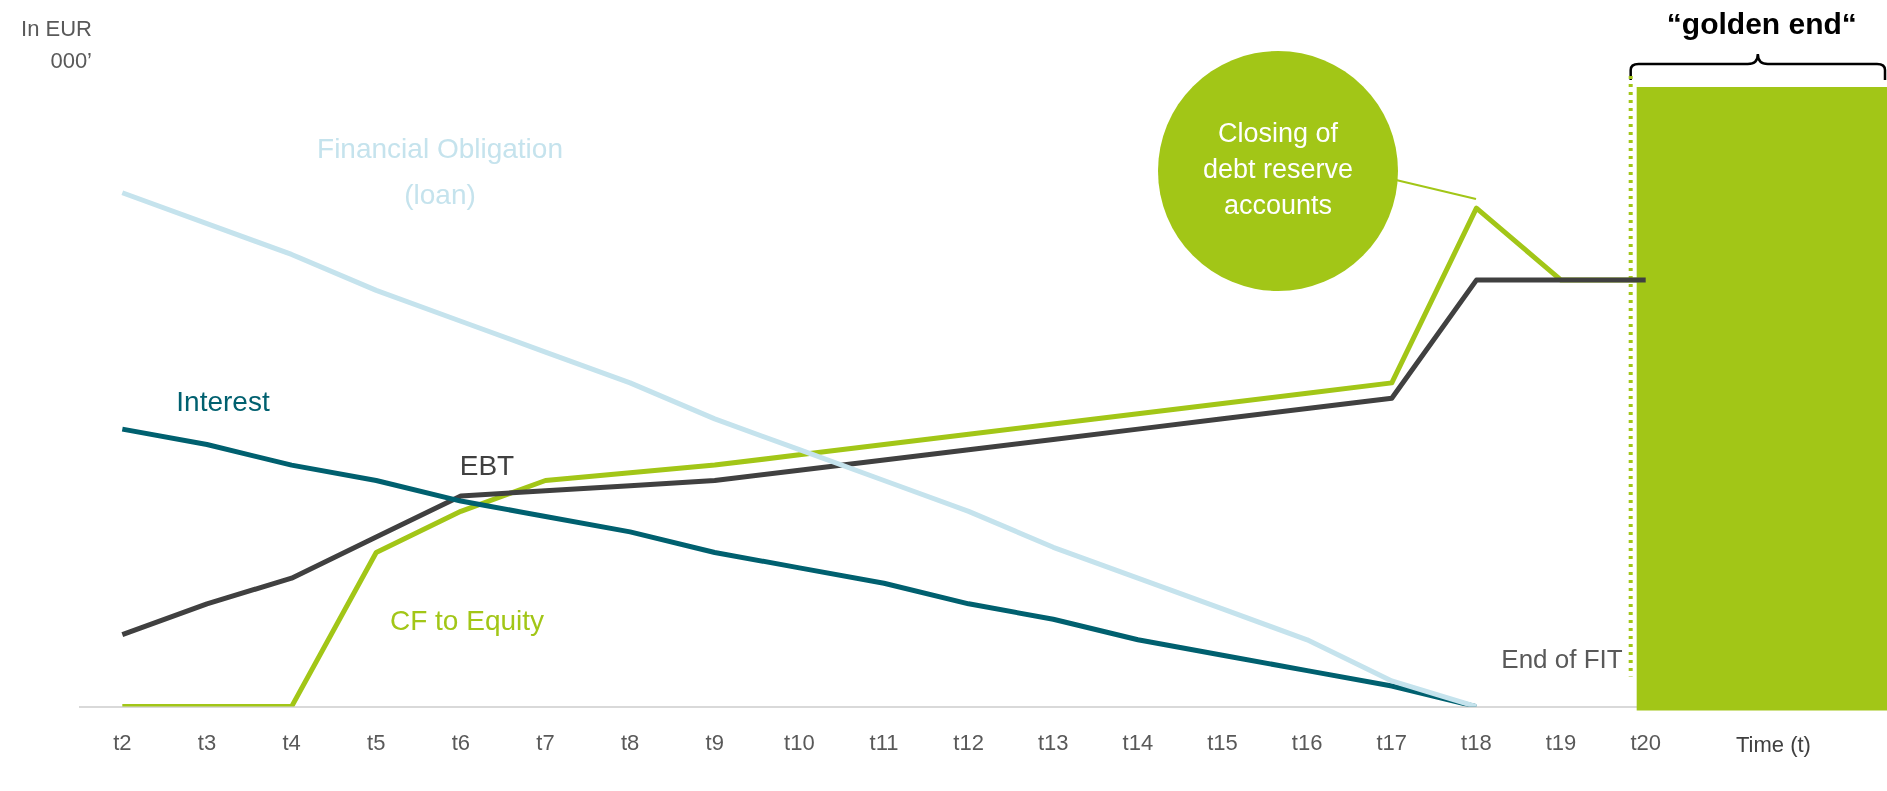  I want to click on x-tick-label: t6, so click(461, 742).